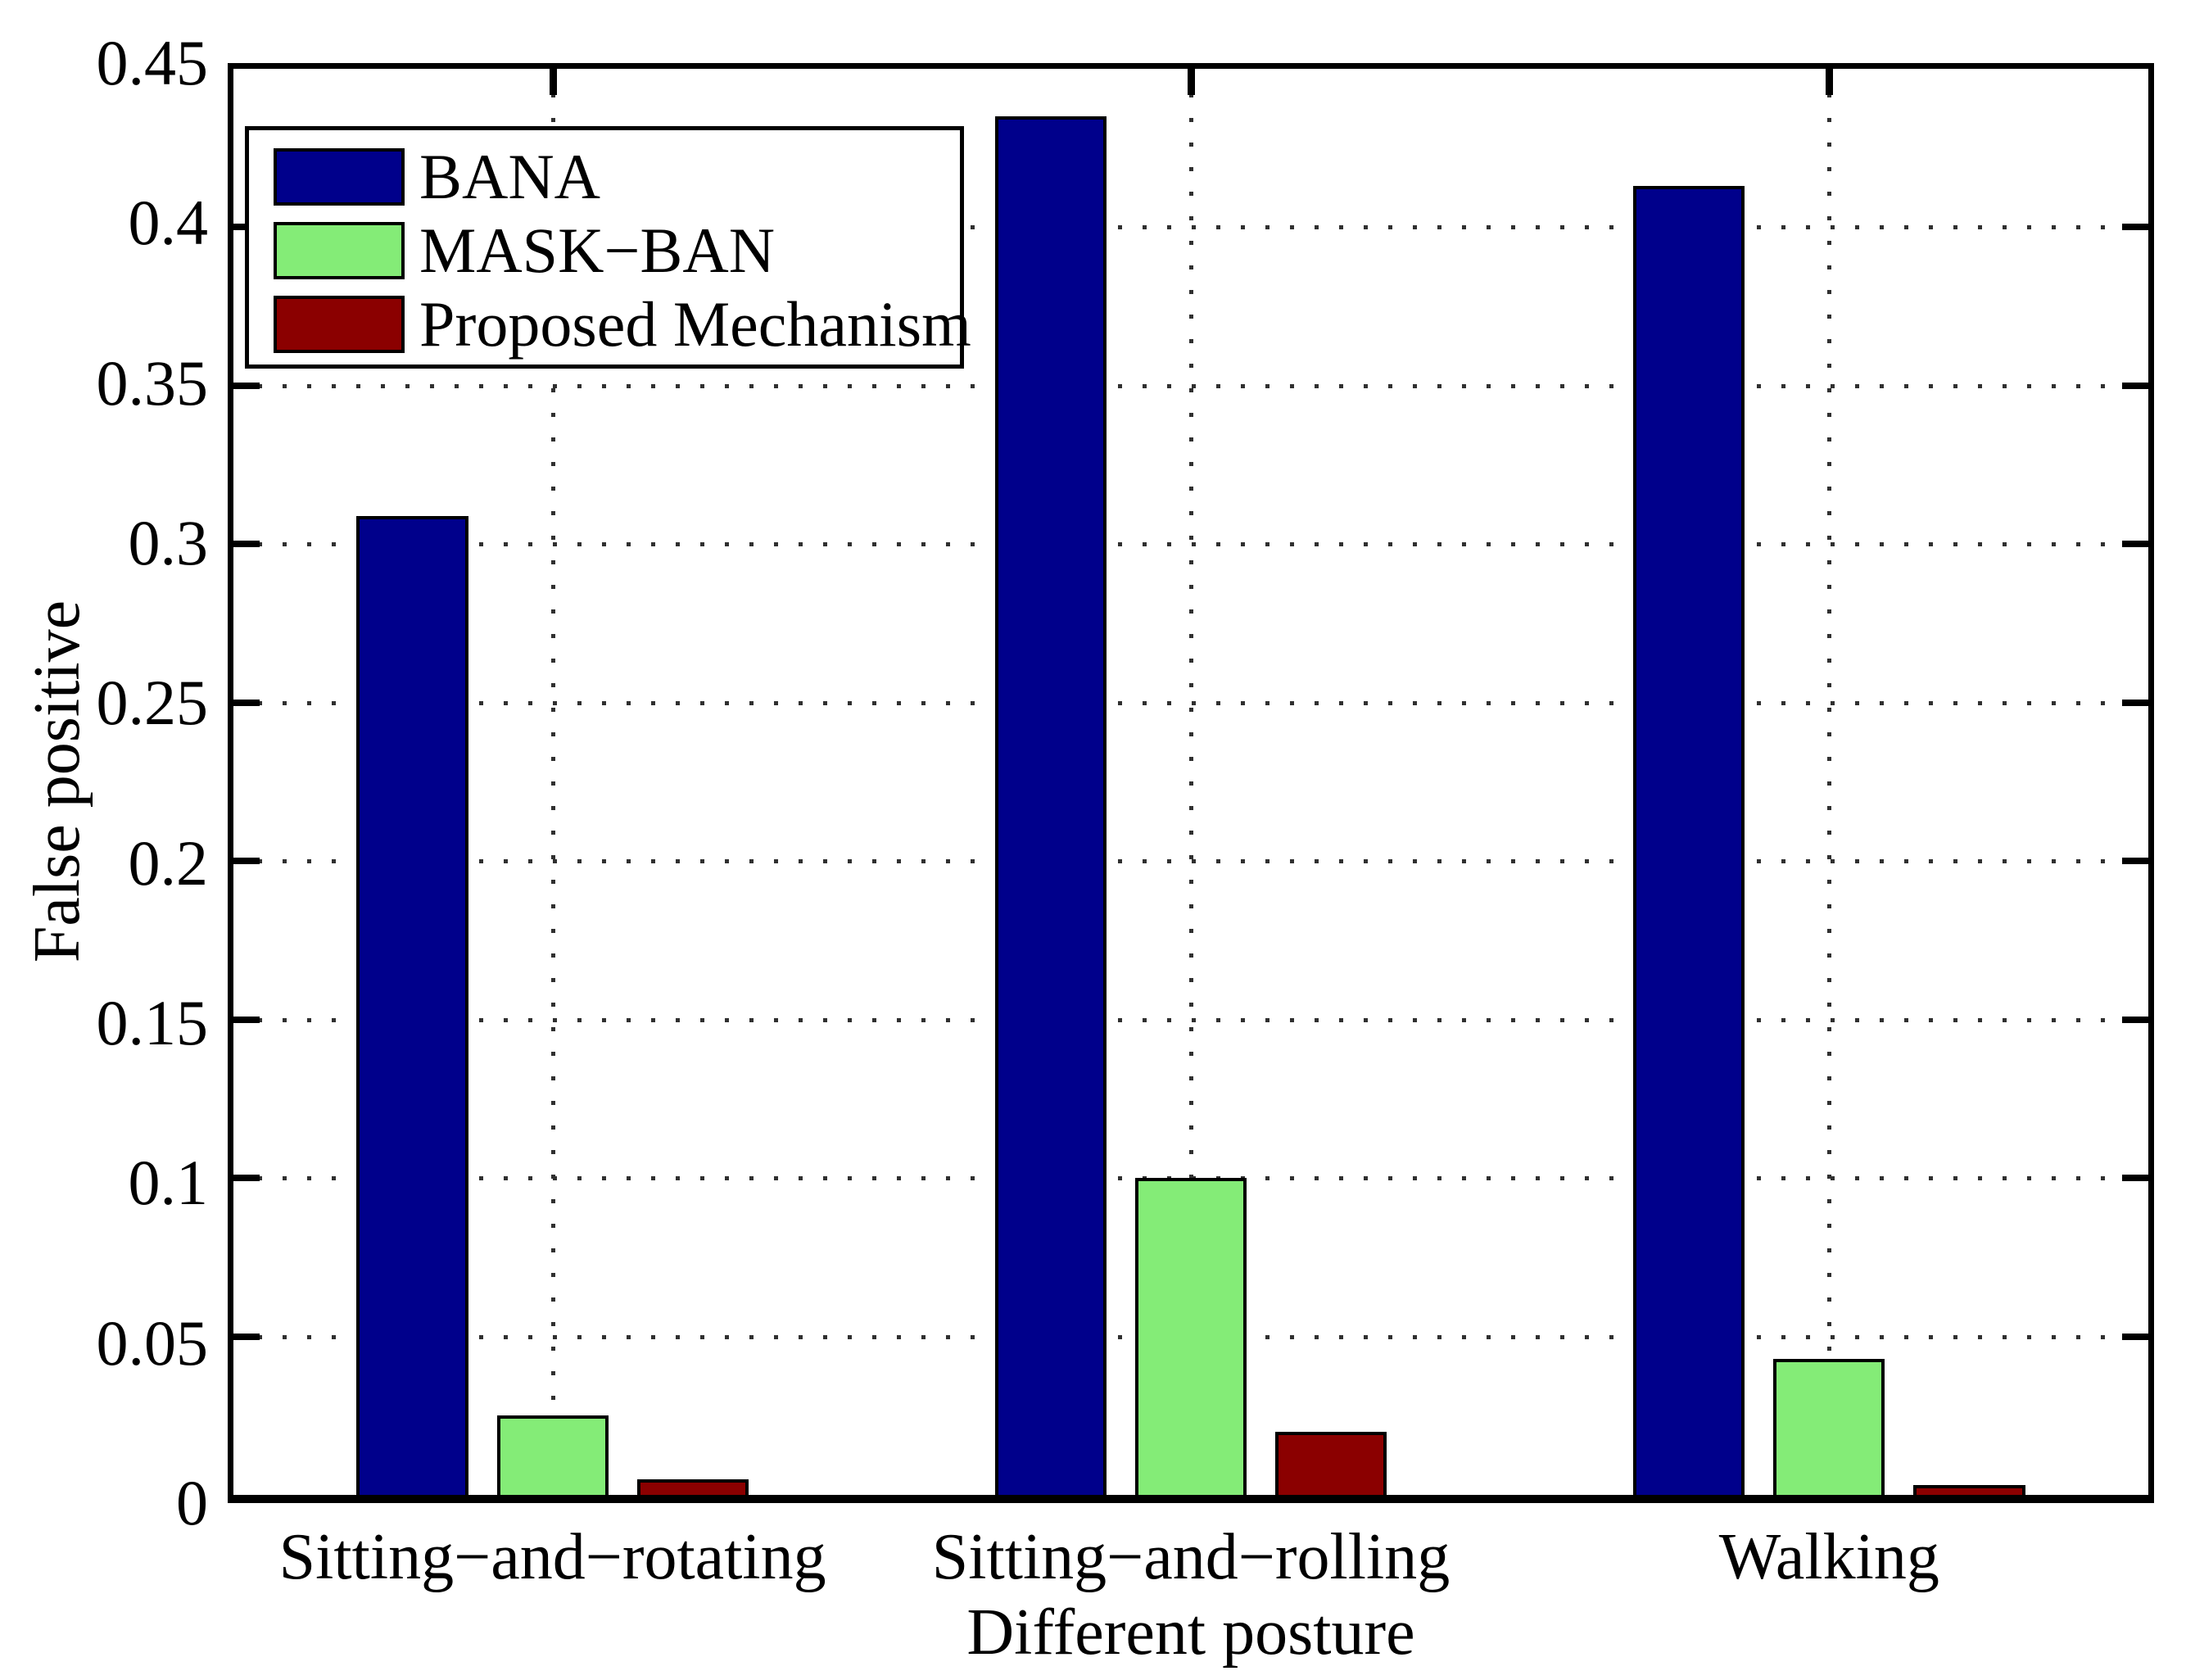  What do you see at coordinates (168, 223) in the screenshot?
I see `y-tick-label: 0.4` at bounding box center [168, 223].